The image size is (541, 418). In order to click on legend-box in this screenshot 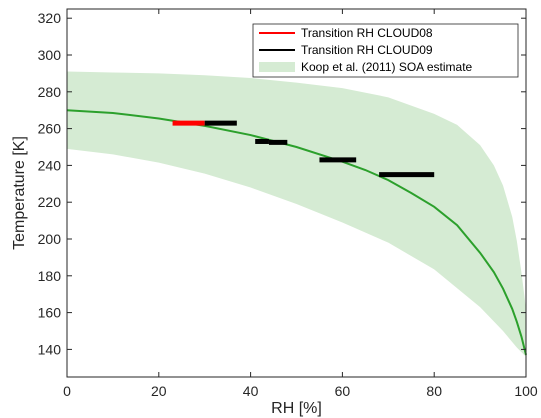, I will do `click(385, 50)`.